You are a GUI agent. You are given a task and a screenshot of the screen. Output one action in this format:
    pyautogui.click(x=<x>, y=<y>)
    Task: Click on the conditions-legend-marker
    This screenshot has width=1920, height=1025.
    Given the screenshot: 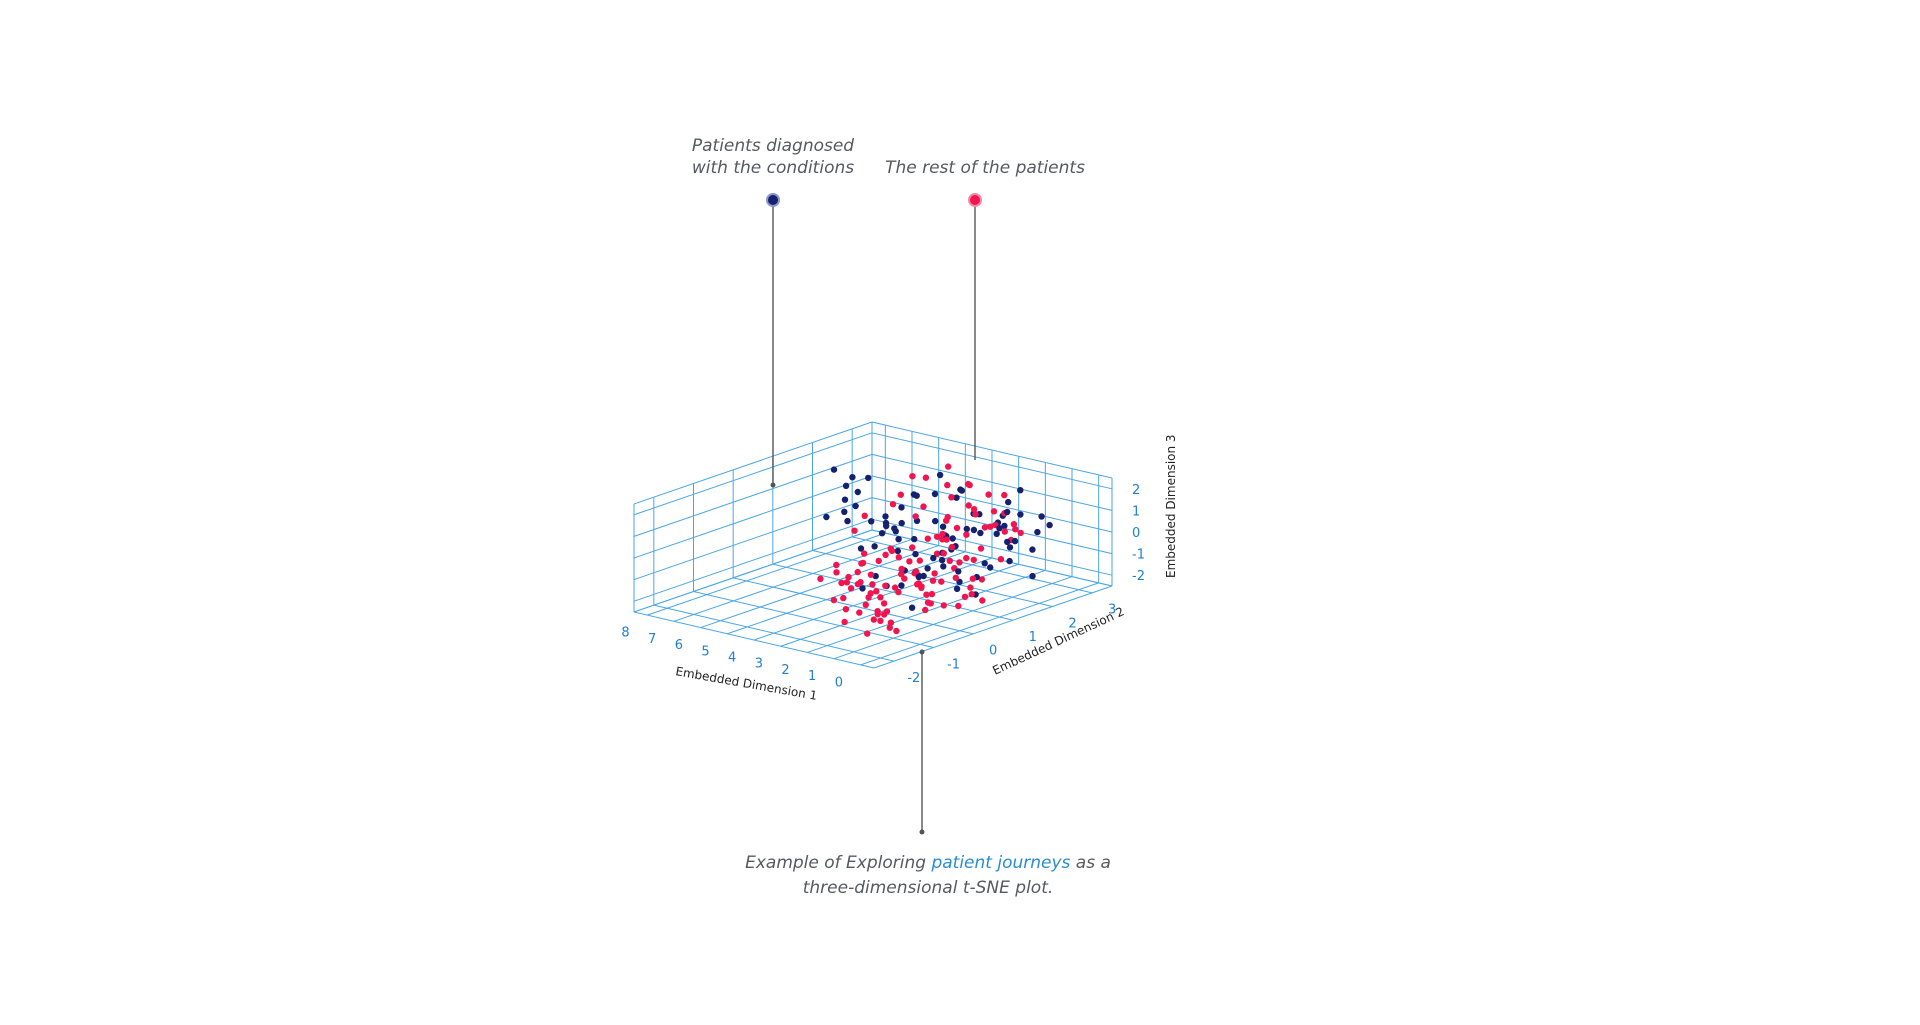 What is the action you would take?
    pyautogui.click(x=773, y=200)
    